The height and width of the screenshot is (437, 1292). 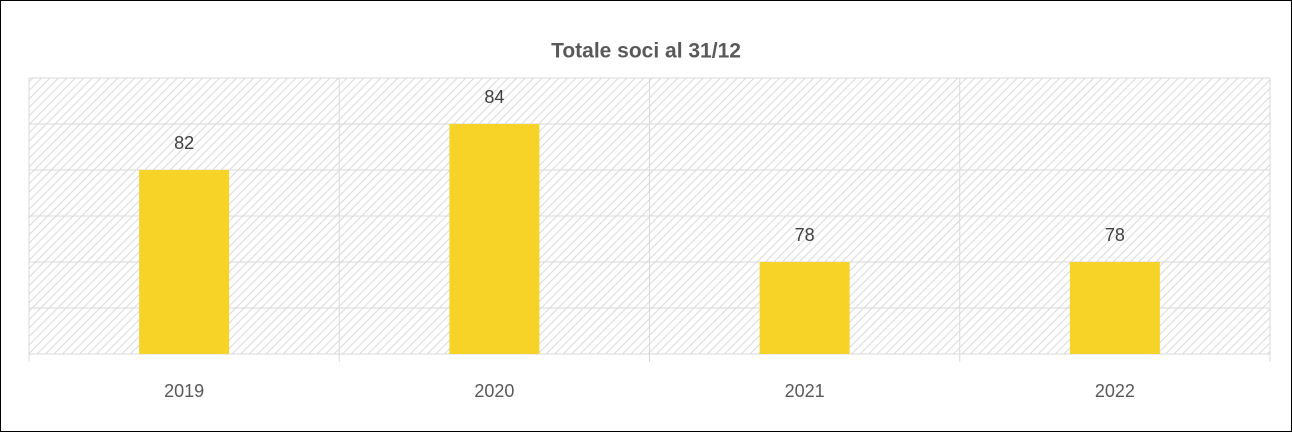 What do you see at coordinates (184, 143) in the screenshot?
I see `data-label: 82` at bounding box center [184, 143].